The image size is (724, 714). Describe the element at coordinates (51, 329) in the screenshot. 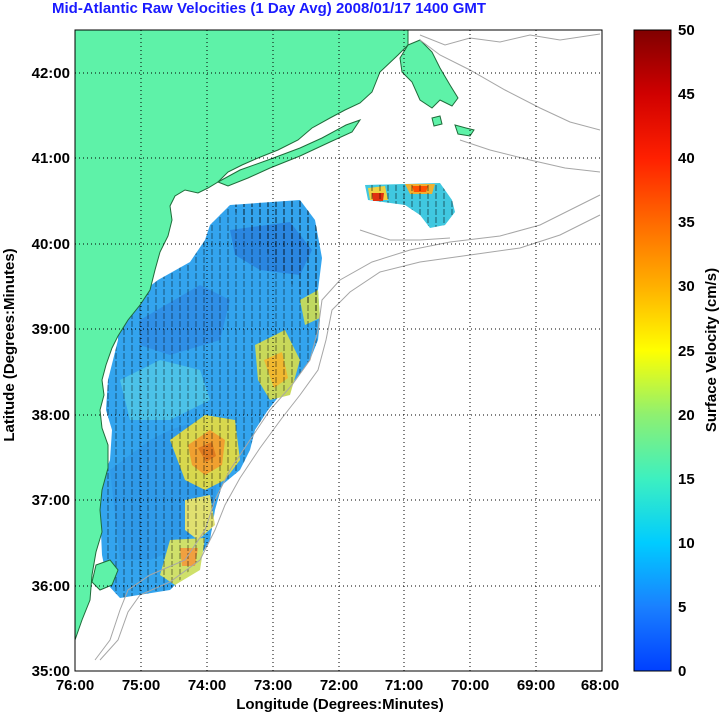

I see `y-tick-label: 39:00` at that location.